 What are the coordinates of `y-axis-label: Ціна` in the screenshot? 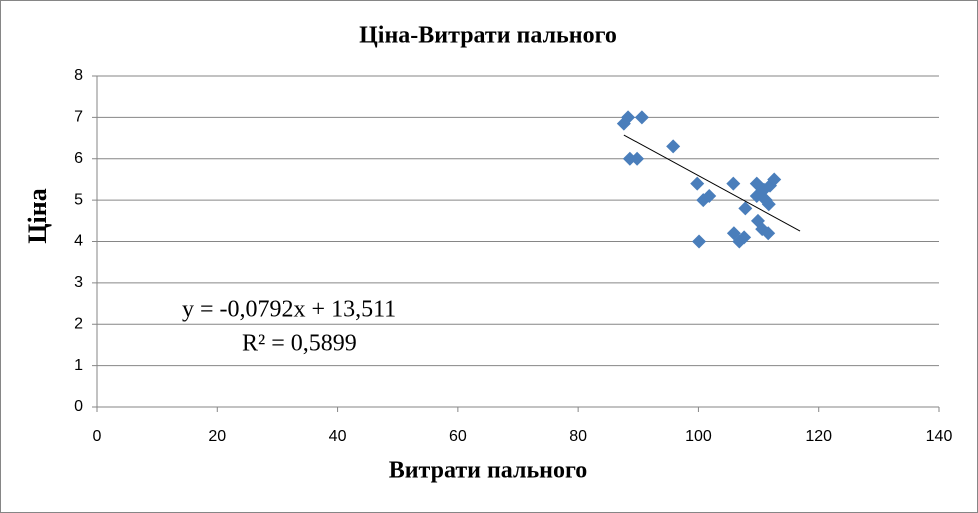 It's located at (37, 215).